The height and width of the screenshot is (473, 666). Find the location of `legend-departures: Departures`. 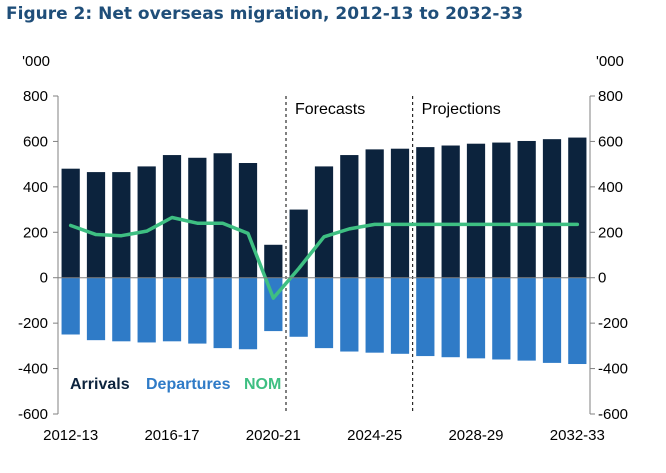

legend-departures: Departures is located at coordinates (188, 384).